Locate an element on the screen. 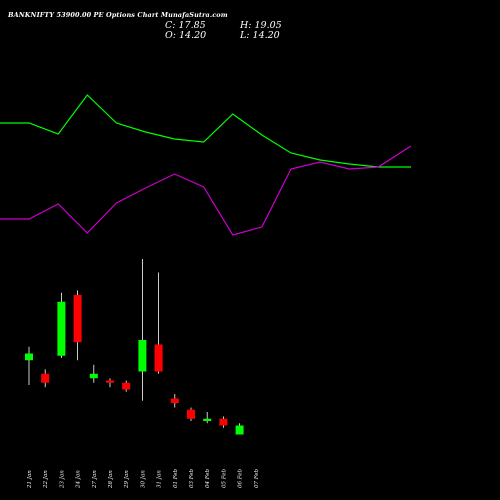  open-value: O: 14.20 is located at coordinates (186, 35).